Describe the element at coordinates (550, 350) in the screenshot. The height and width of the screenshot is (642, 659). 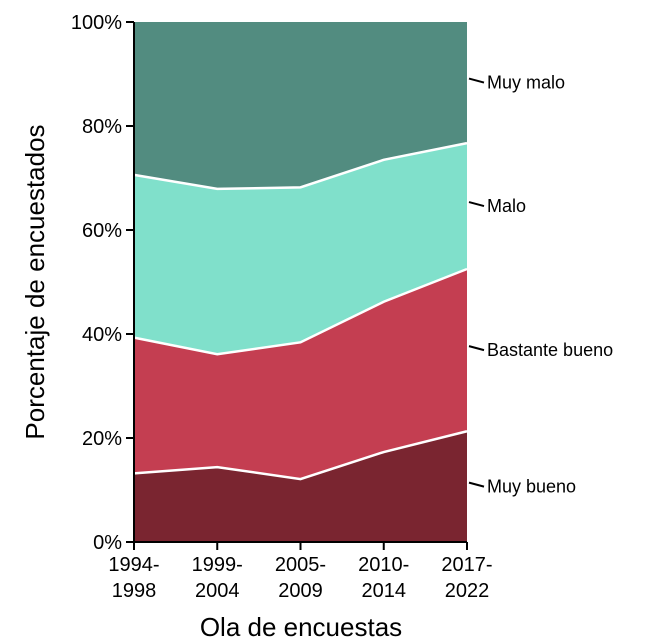
I see `series-label: Bastante bueno` at that location.